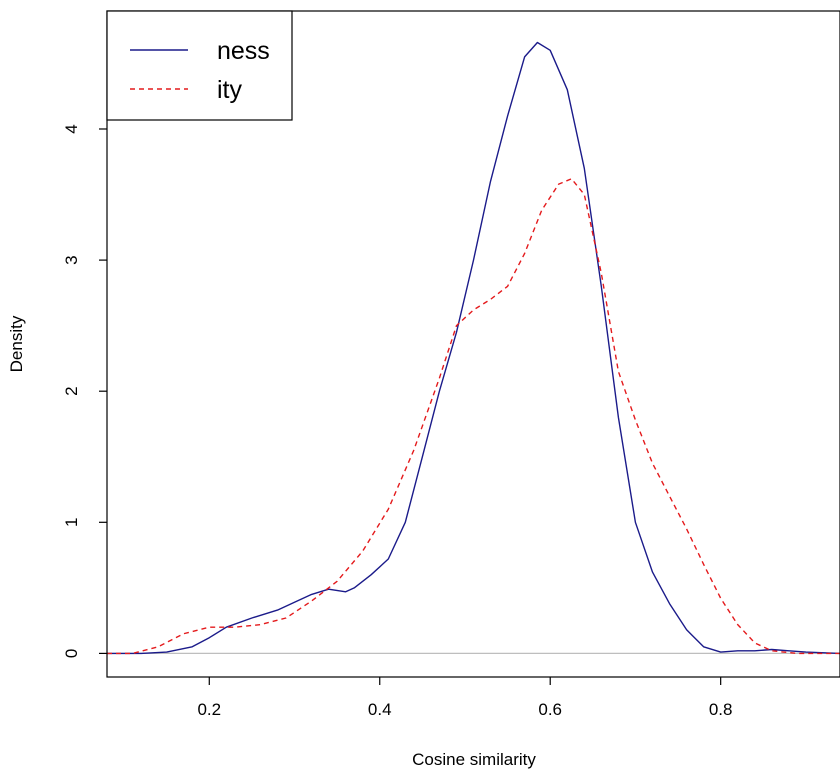  What do you see at coordinates (71, 522) in the screenshot?
I see `y-tick-label: 1` at bounding box center [71, 522].